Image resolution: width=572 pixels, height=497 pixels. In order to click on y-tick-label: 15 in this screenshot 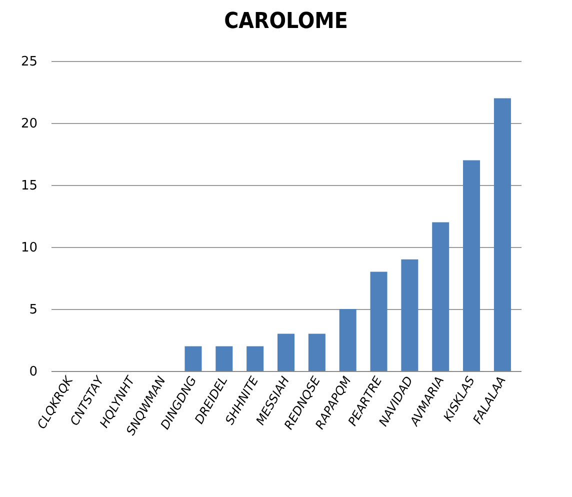, I will do `click(29, 186)`.